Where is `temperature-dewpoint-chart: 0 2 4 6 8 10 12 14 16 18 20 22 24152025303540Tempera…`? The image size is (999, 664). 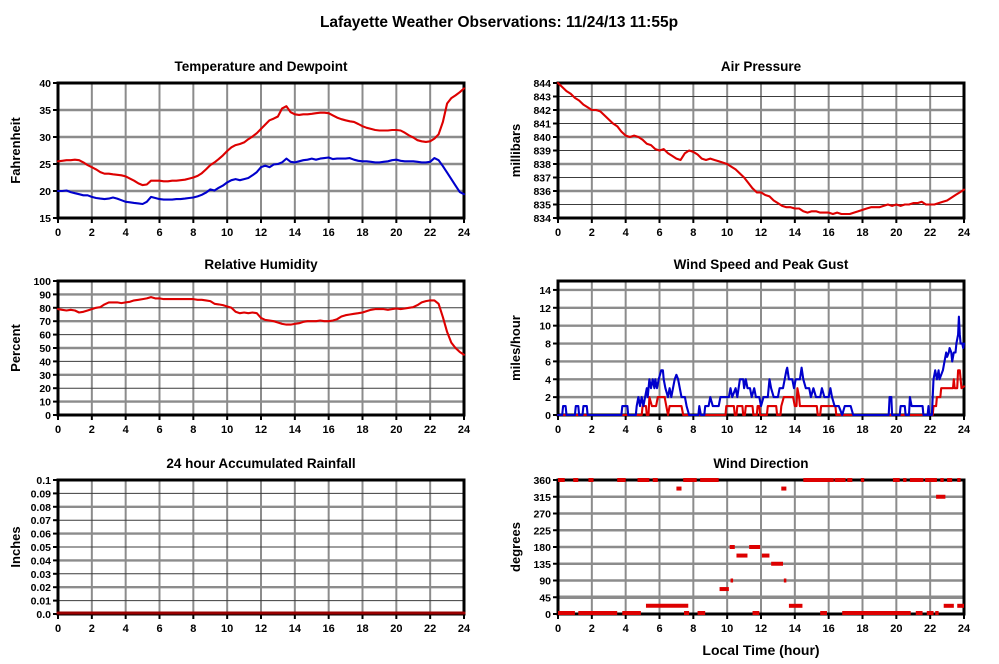
temperature-dewpoint-chart: 0 2 4 6 8 10 12 14 16 18 20 22 24152025303540Tempera… is located at coordinates (239, 149).